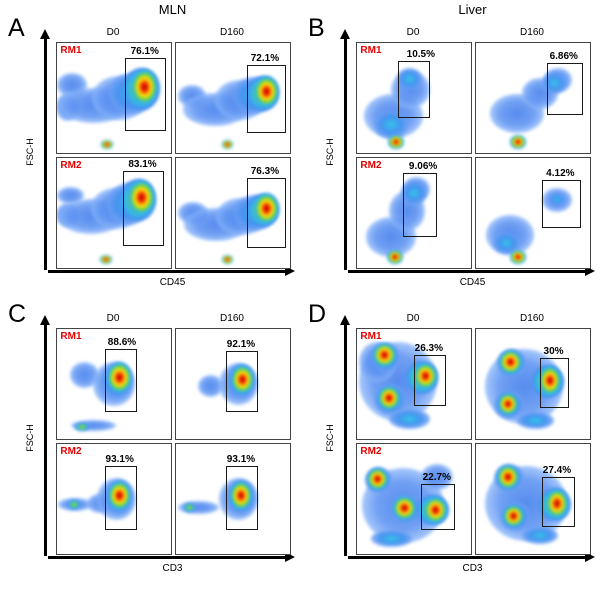  Describe the element at coordinates (142, 165) in the screenshot. I see `gate-percentage: 83.1%` at that location.